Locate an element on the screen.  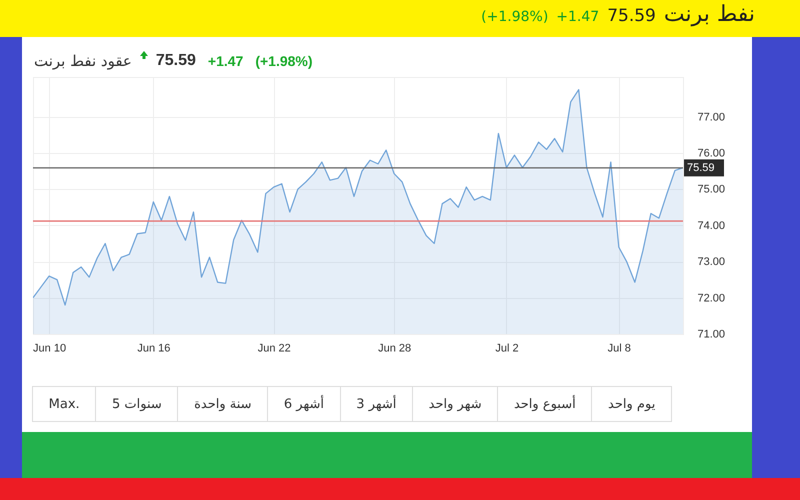
x-tick-label: Jun 10 is located at coordinates (49, 348).